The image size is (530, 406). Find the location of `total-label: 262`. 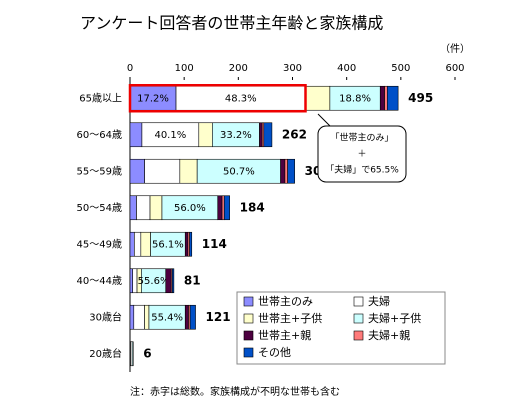

total-label: 262 is located at coordinates (294, 134).